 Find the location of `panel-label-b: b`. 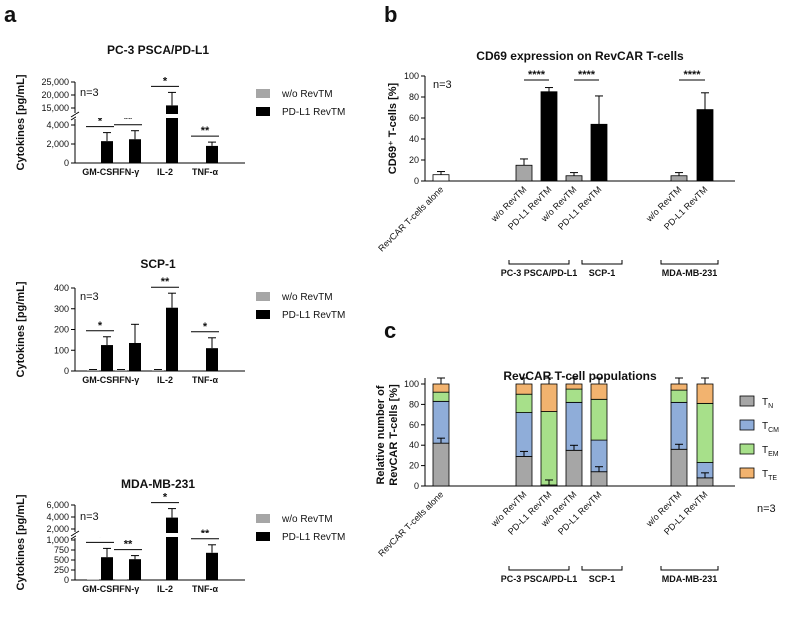

panel-label-b: b is located at coordinates (390, 14).